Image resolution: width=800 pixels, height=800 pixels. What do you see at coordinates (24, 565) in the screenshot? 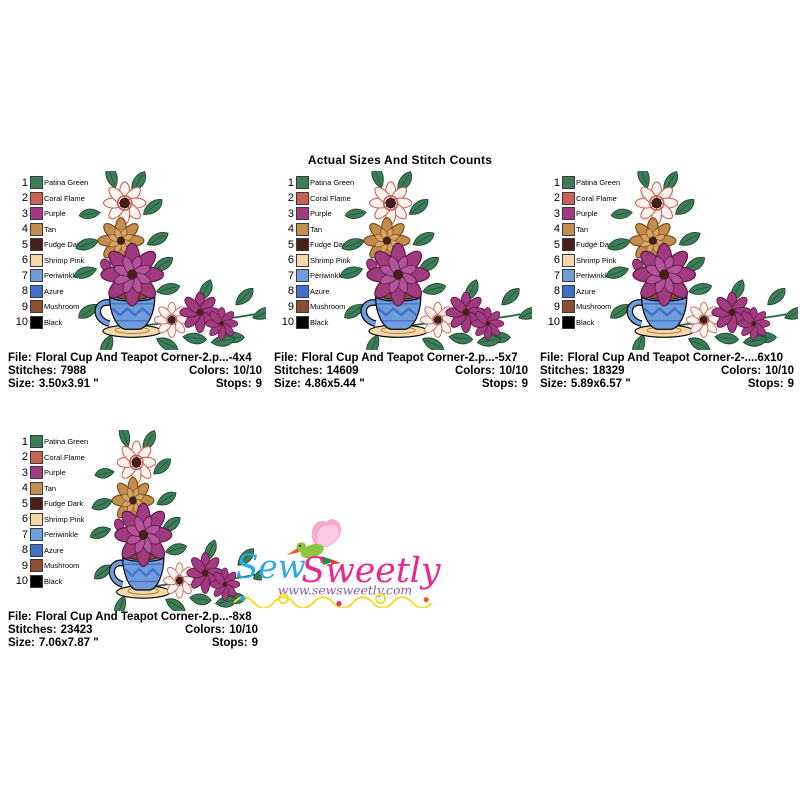
I see `thread-number: 9` at bounding box center [24, 565].